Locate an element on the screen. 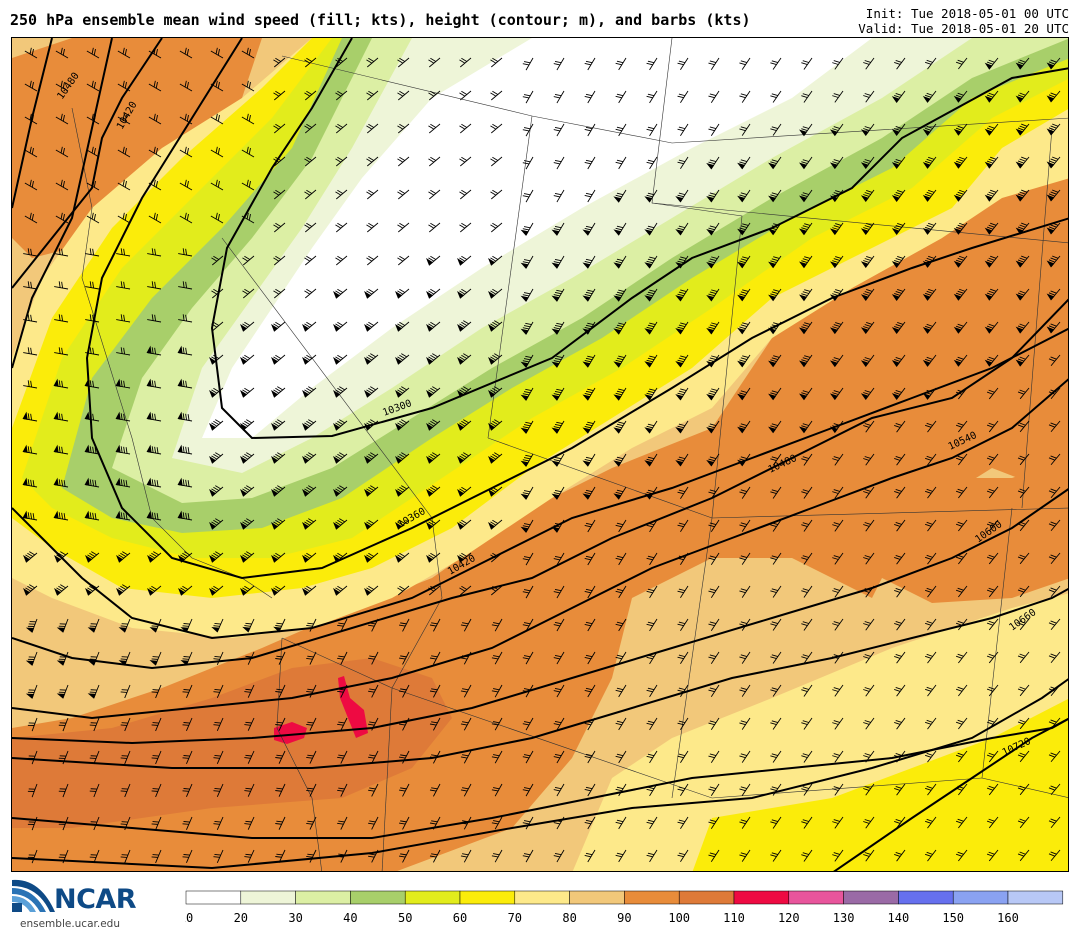  fill-band-110-core is located at coordinates (353, 707).